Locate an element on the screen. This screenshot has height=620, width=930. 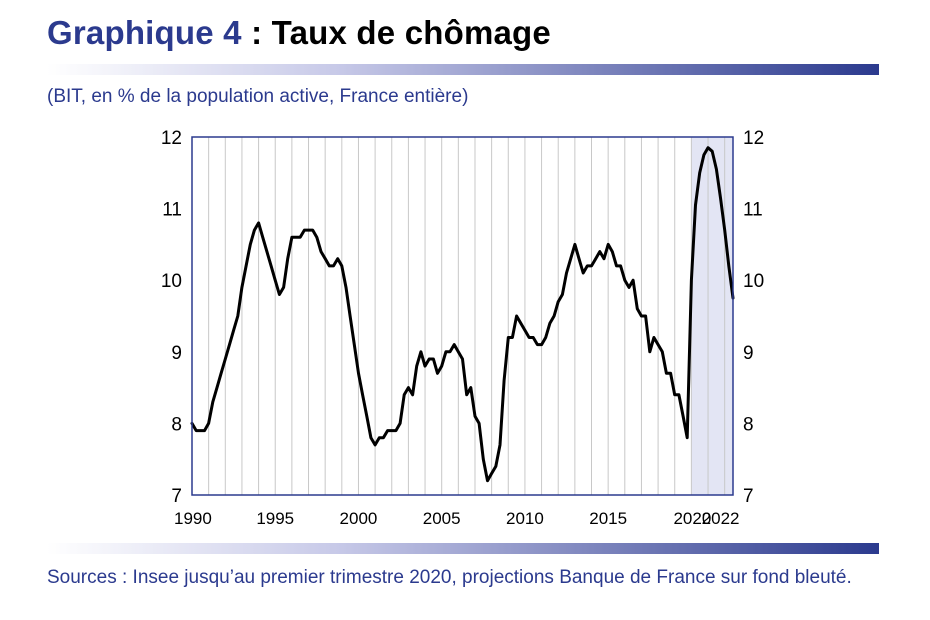
y-tick-label-left-11: 11 is located at coordinates (172, 210).